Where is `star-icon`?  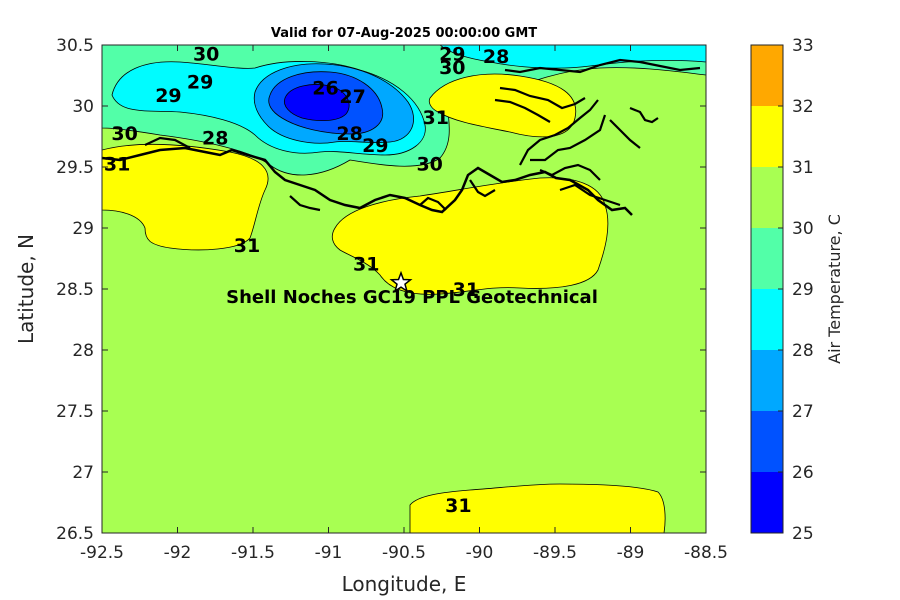
star-icon is located at coordinates (401, 281).